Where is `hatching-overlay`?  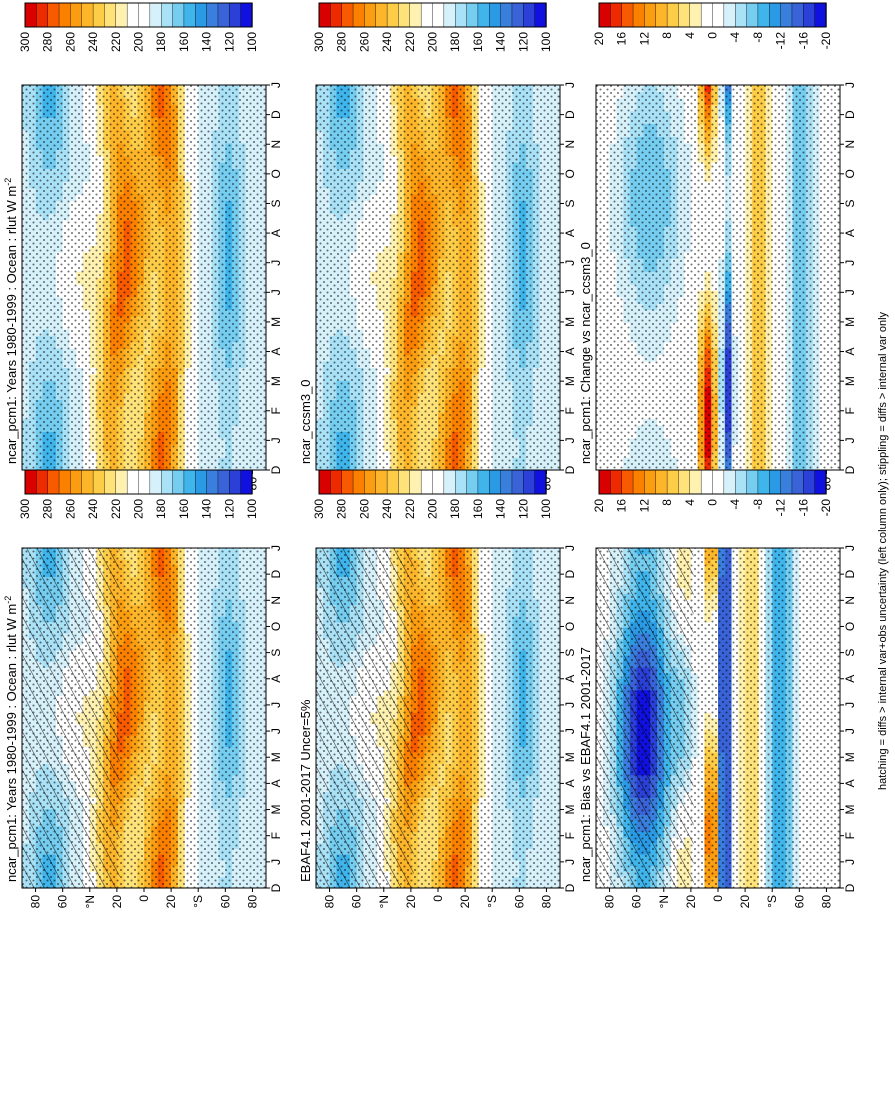 hatching-overlay is located at coordinates (71, 718).